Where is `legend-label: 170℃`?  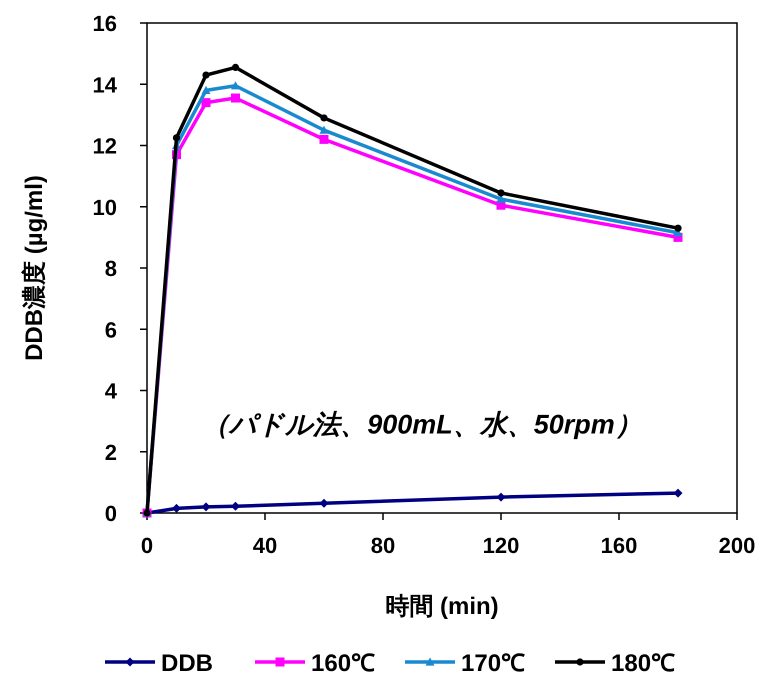 legend-label: 170℃ is located at coordinates (493, 663).